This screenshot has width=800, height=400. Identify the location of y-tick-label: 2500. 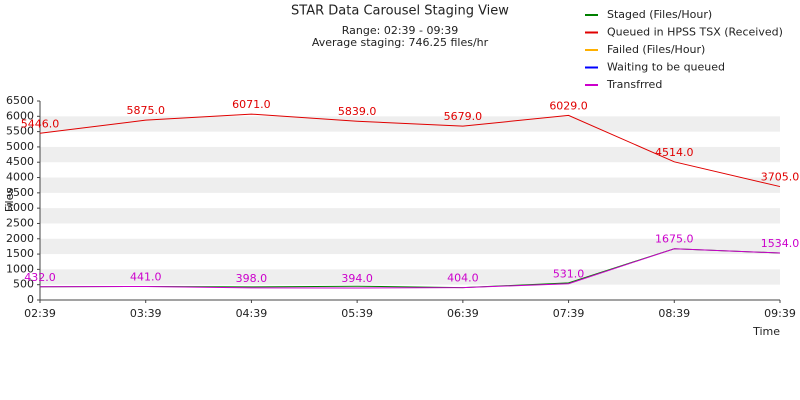
(20, 222).